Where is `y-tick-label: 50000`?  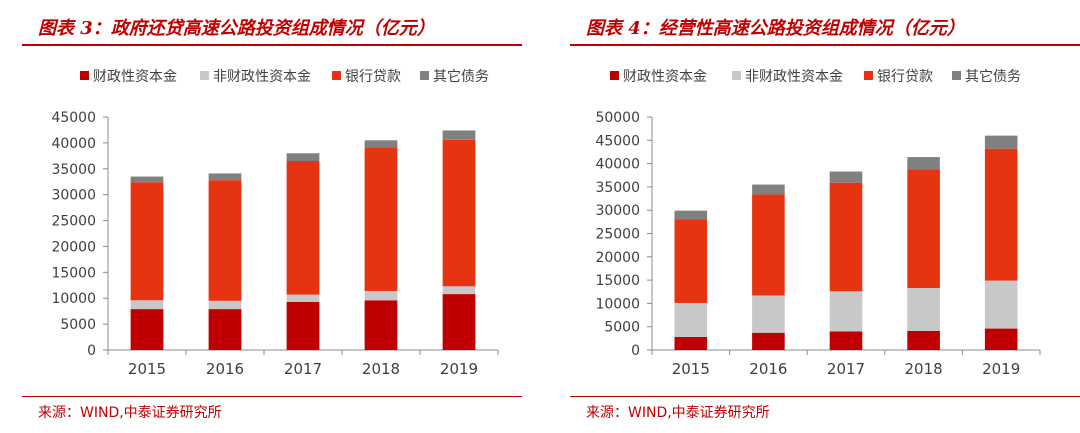
y-tick-label: 50000 is located at coordinates (617, 118).